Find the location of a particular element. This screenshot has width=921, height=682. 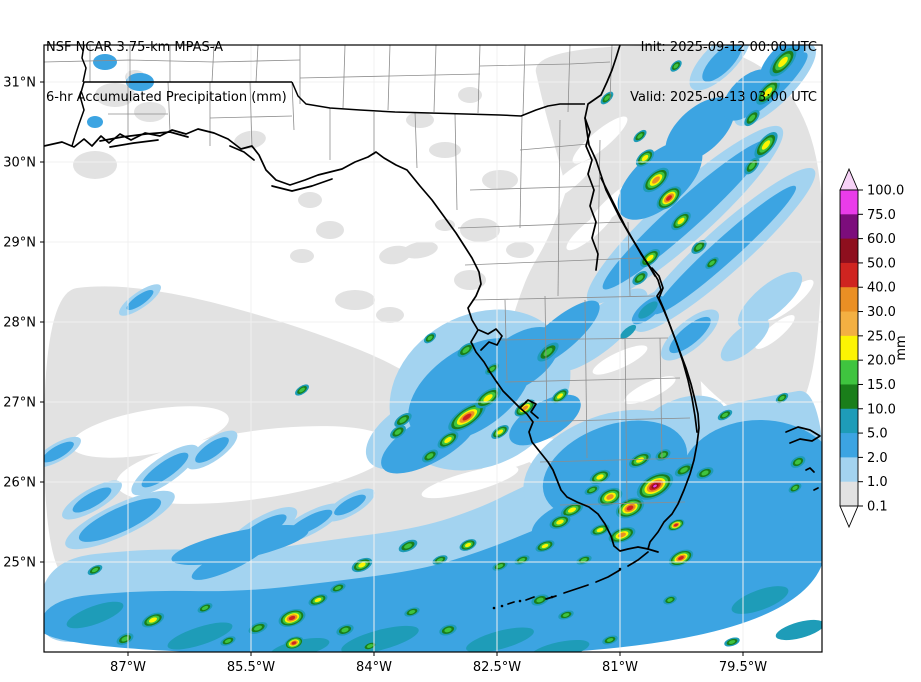

title-line-2: 6-hr Accumulated Precipitation (mm) is located at coordinates (166, 97).